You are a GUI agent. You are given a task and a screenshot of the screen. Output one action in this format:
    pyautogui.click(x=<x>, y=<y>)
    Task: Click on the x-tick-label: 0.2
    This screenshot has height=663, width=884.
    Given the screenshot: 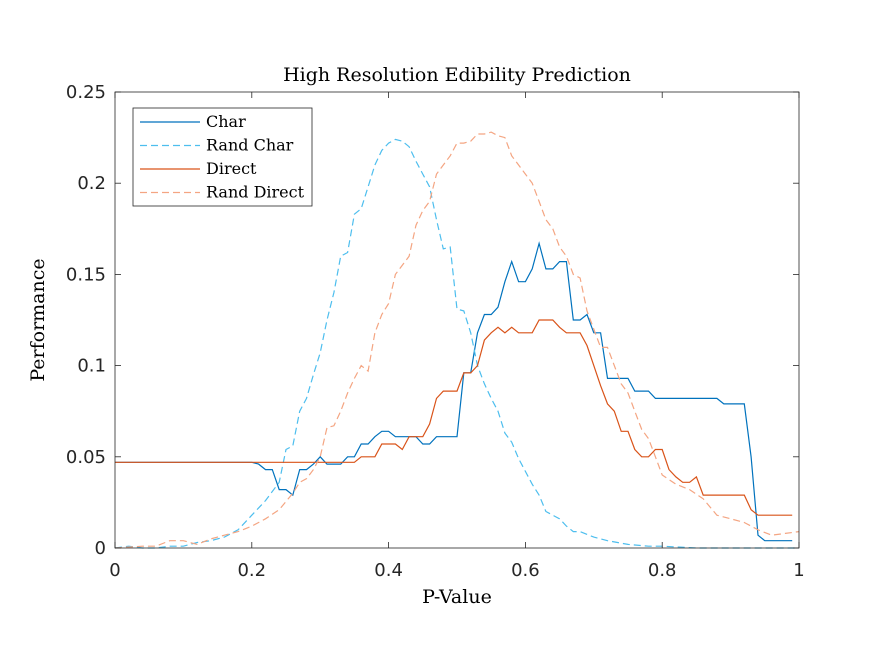 What is the action you would take?
    pyautogui.click(x=251, y=570)
    